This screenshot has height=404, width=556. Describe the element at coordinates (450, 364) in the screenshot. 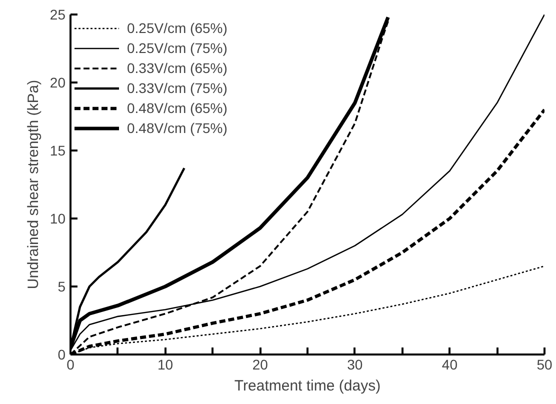

I see `x-tick-label: 40` at that location.